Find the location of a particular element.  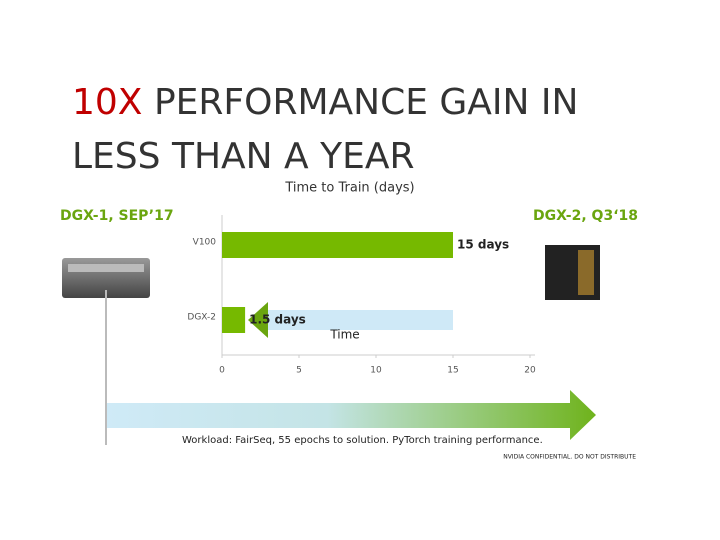

slide-title: 10X PERFORMANCE GAIN IN is located at coordinates (325, 102).